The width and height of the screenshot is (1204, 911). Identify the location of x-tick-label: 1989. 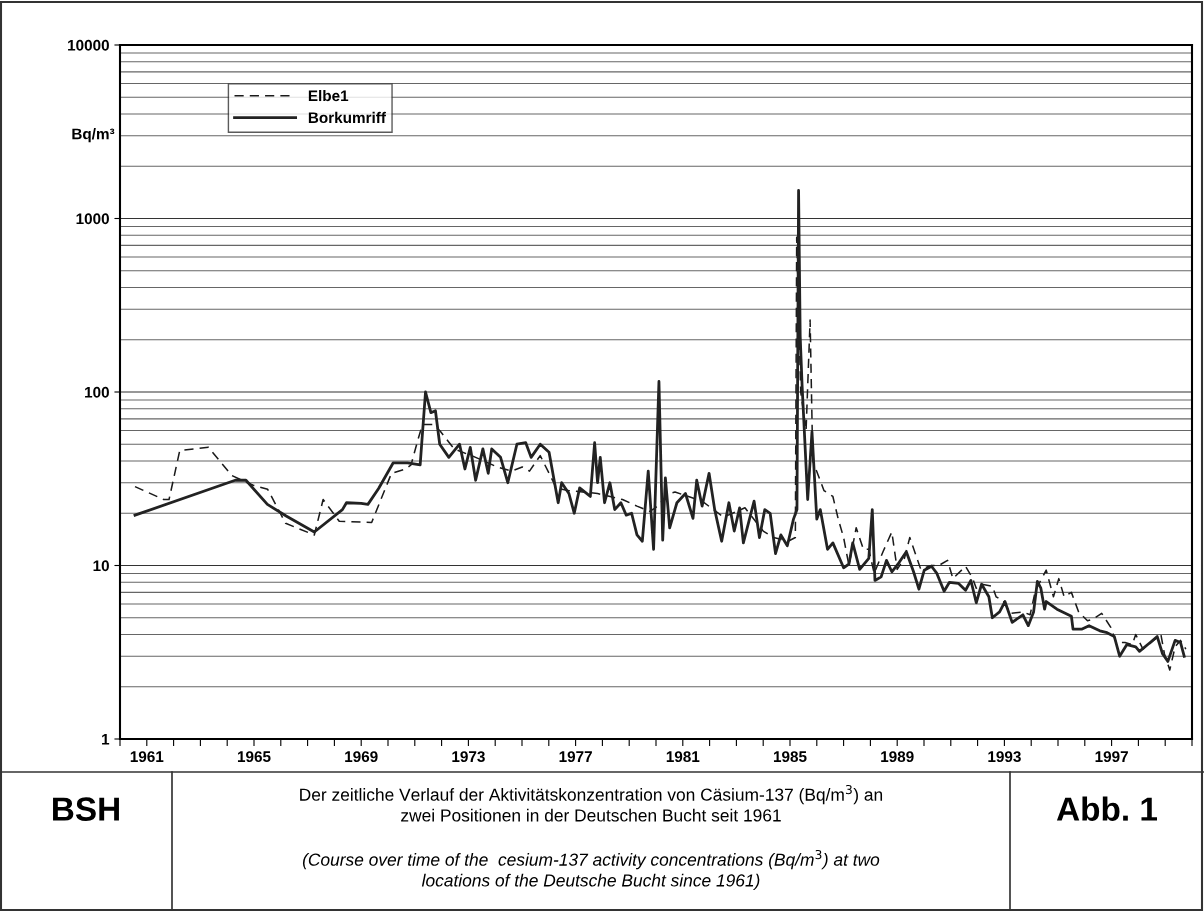
(897, 757).